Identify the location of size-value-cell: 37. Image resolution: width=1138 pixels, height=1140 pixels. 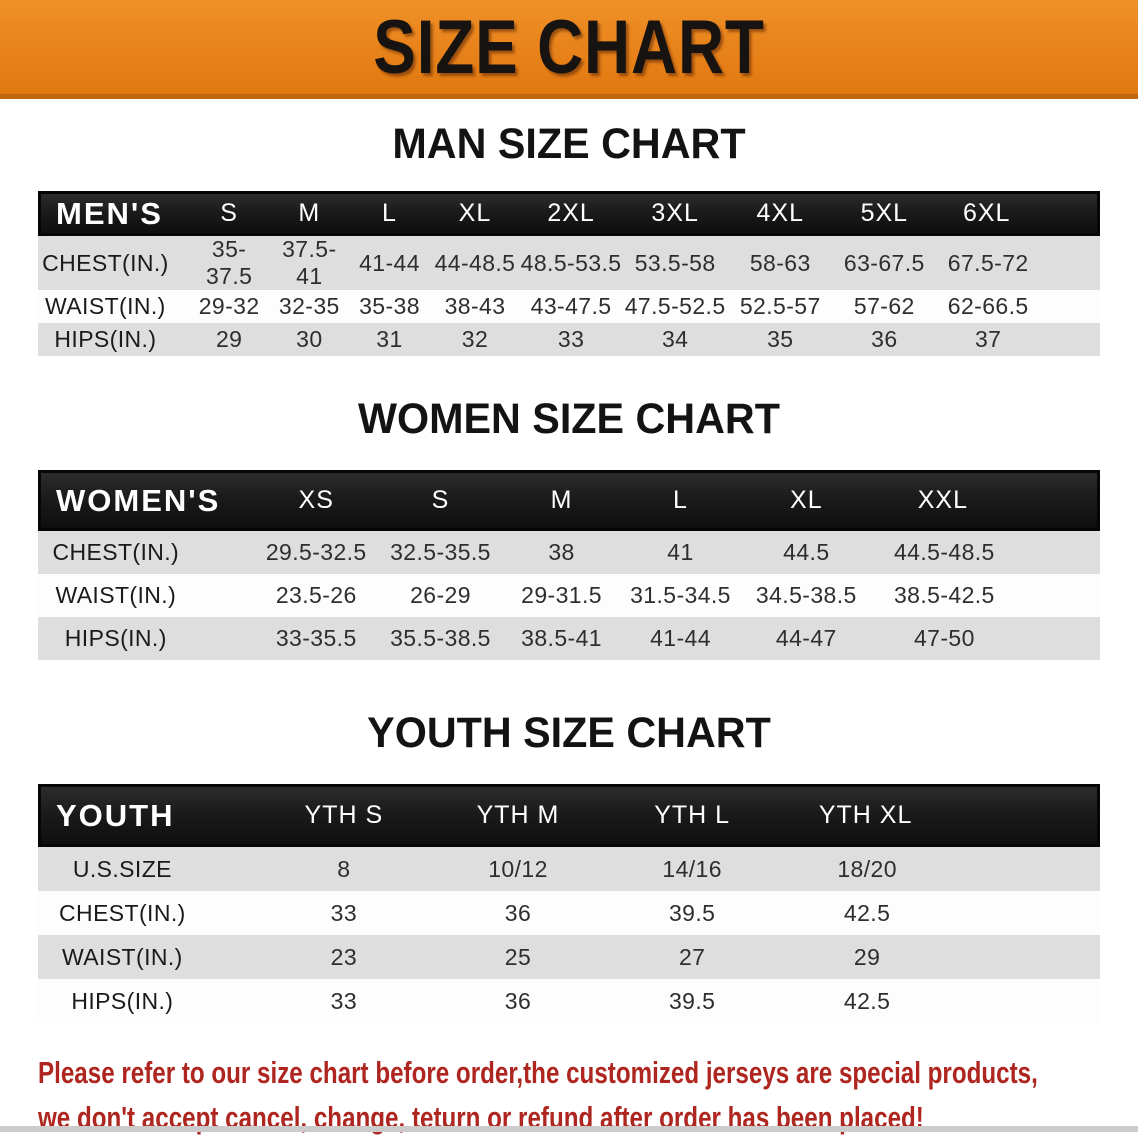
(988, 339).